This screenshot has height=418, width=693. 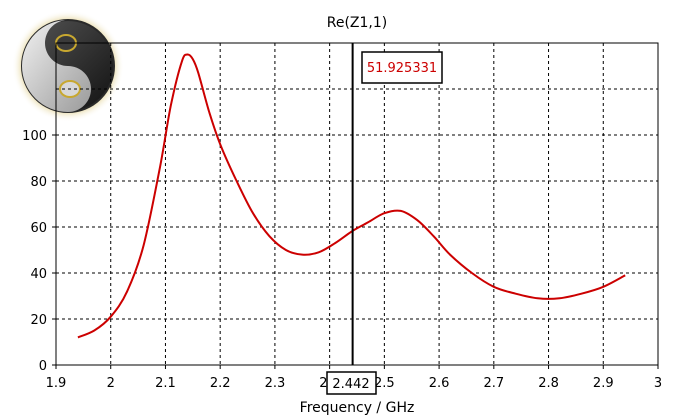 I want to click on y-tick-label: 80, so click(x=38, y=182).